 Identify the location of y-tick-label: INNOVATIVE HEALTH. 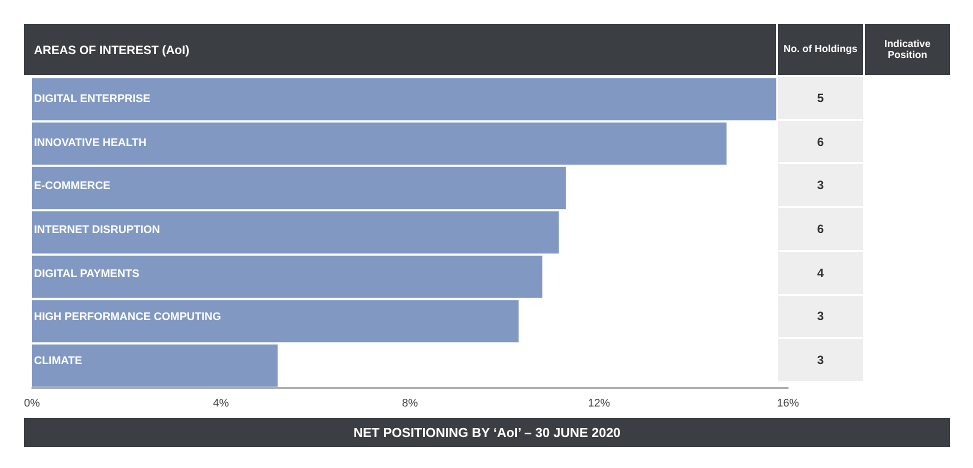
(90, 143).